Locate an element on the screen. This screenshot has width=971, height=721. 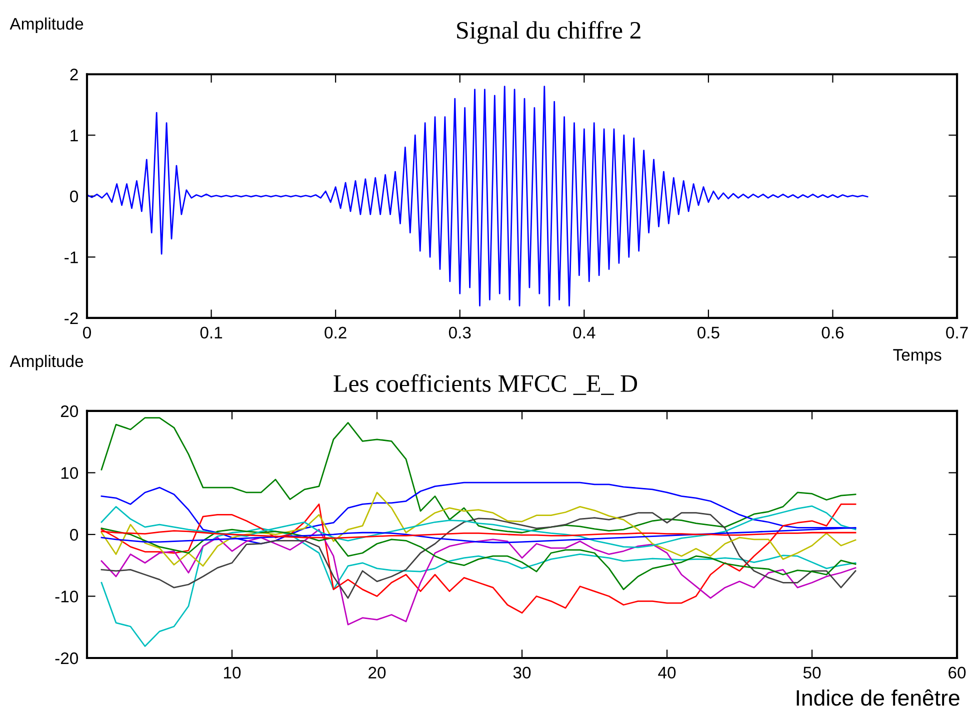
x-tick-label: 0.3 is located at coordinates (459, 332).